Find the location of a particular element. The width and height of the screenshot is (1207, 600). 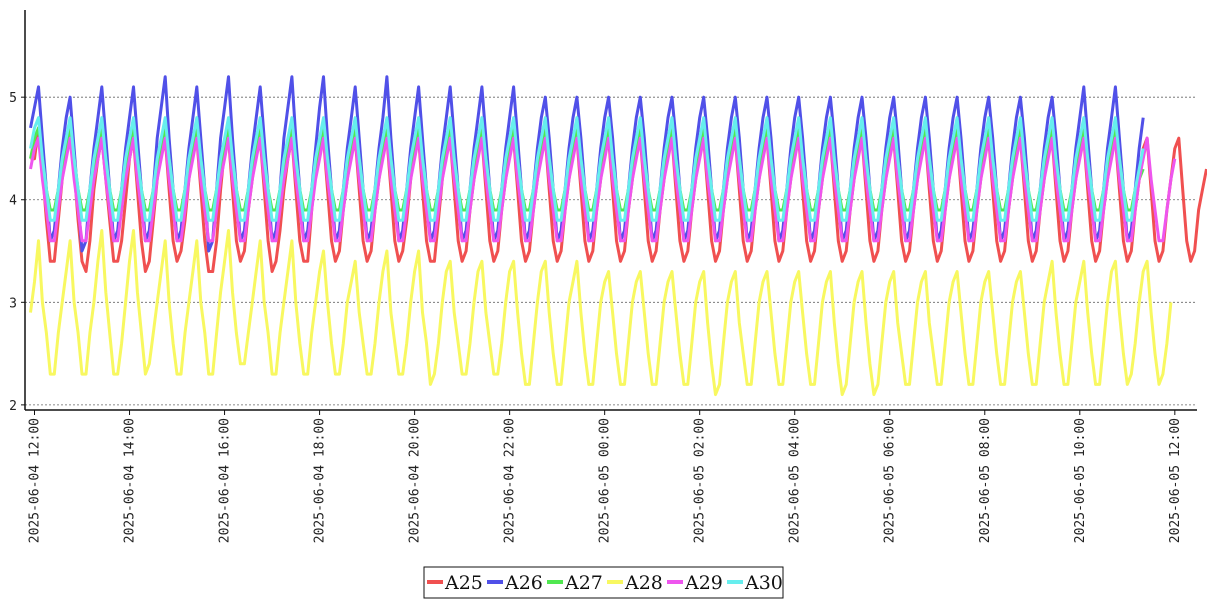

legend-label-a30: A30 is located at coordinates (763, 583).